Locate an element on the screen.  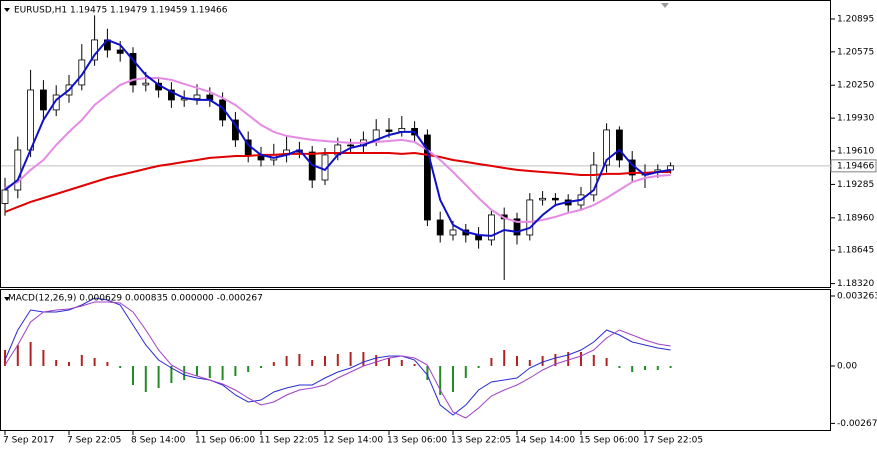
x-tick-label: 13 Sep 22:05 is located at coordinates (481, 441).